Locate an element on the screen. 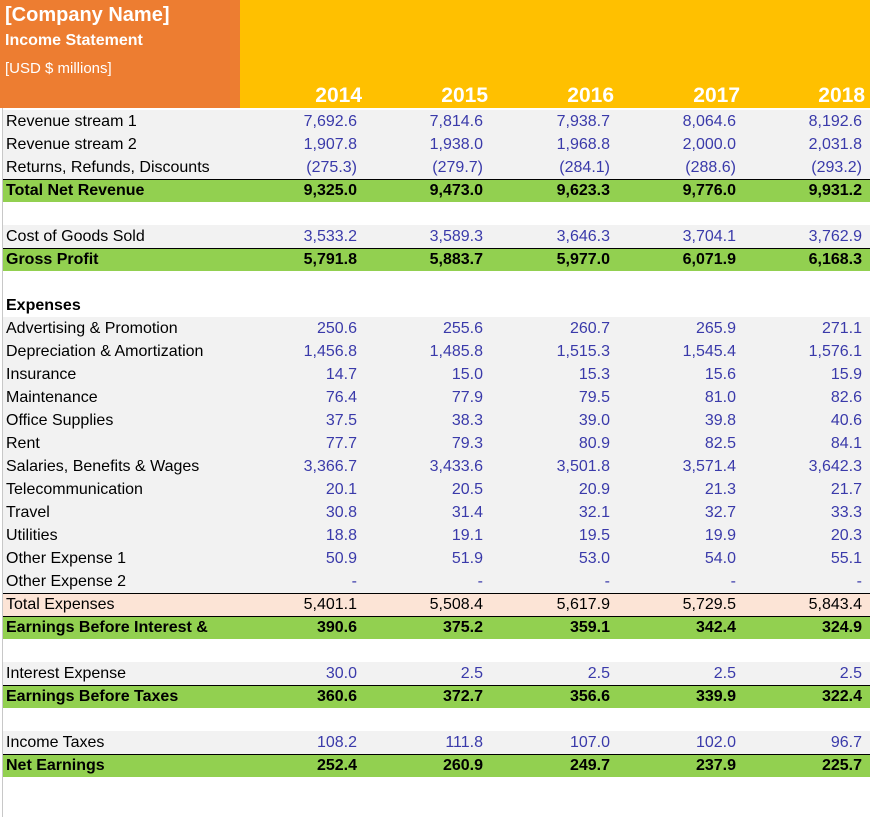  cell-2015: 111.8 is located at coordinates (464, 742).